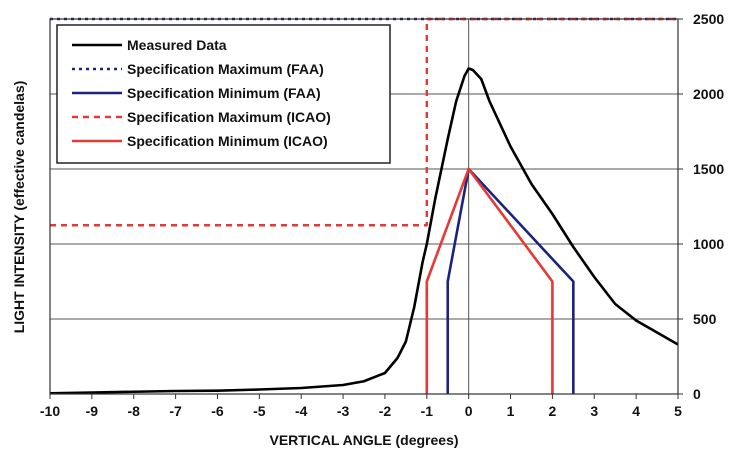 The height and width of the screenshot is (458, 748). Describe the element at coordinates (92, 411) in the screenshot. I see `x-tick-label: -9` at that location.